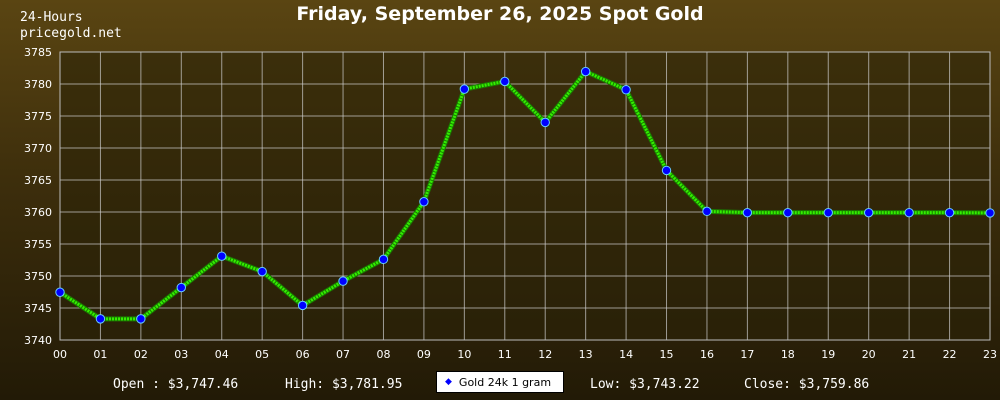 The height and width of the screenshot is (400, 1000). Describe the element at coordinates (38, 244) in the screenshot. I see `y-tick-label: 3755` at that location.